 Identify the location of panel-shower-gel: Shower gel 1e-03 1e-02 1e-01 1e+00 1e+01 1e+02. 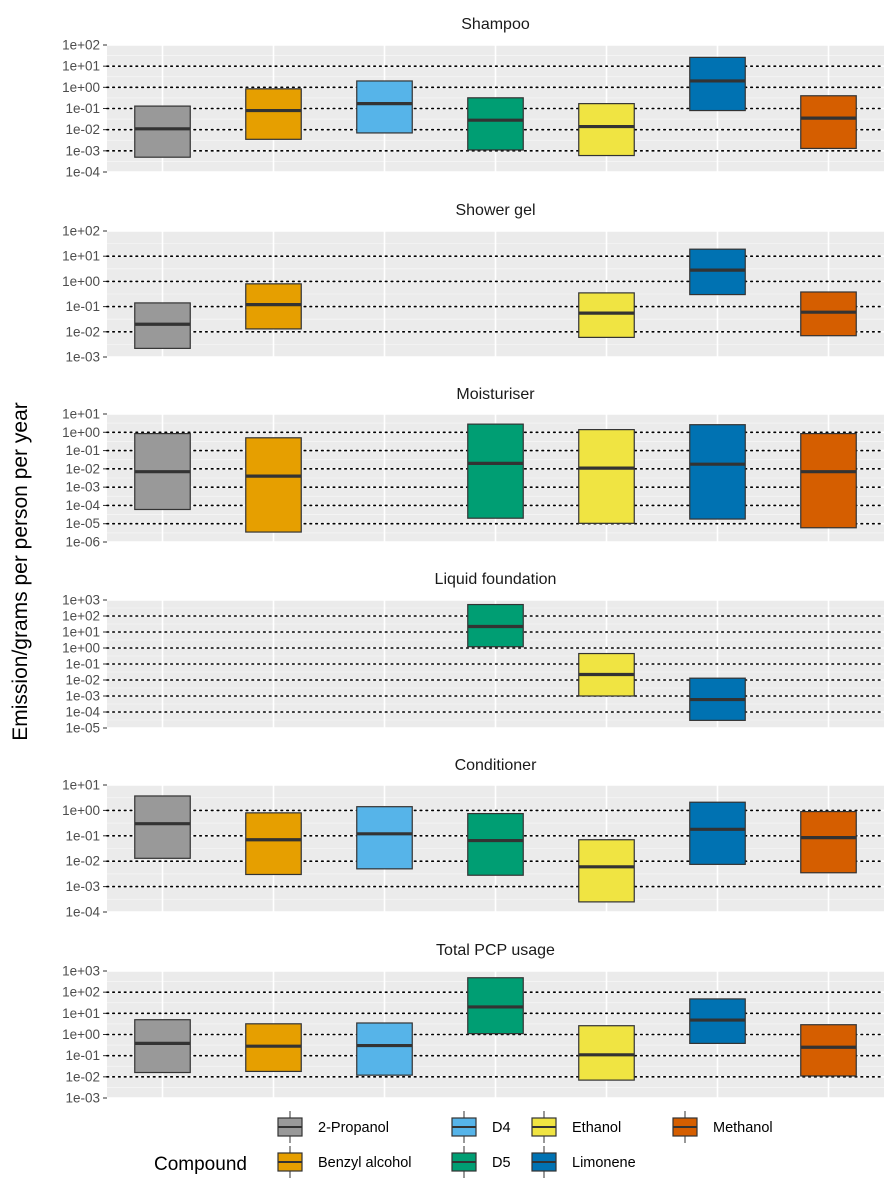
(473, 283).